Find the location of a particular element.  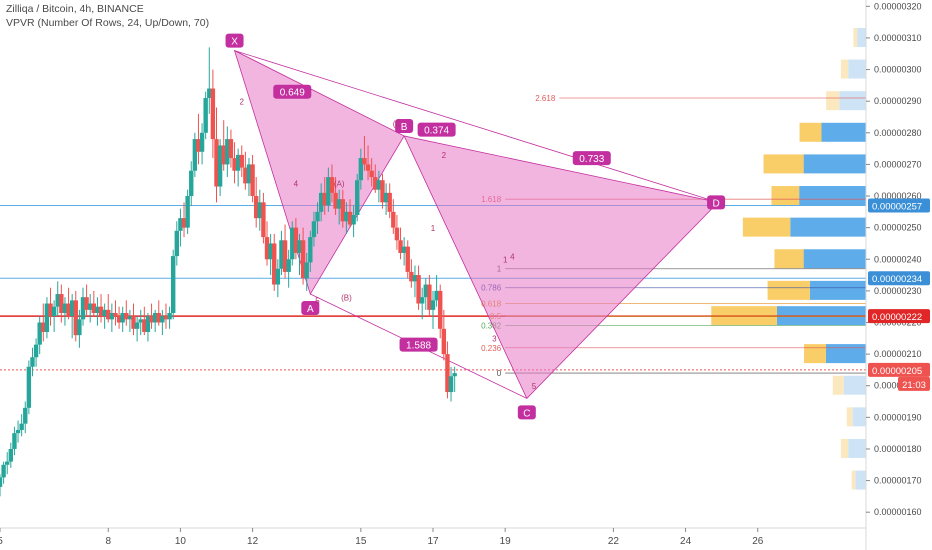

pattern-point-A: A is located at coordinates (310, 309).